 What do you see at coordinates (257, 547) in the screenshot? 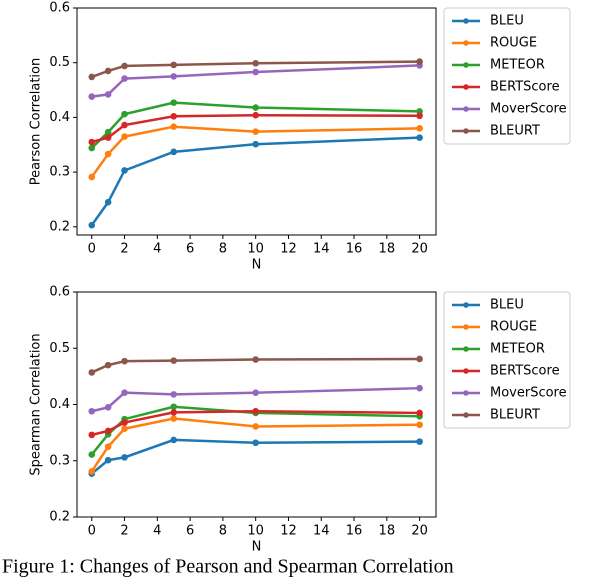
I see `x-axis-label: N` at bounding box center [257, 547].